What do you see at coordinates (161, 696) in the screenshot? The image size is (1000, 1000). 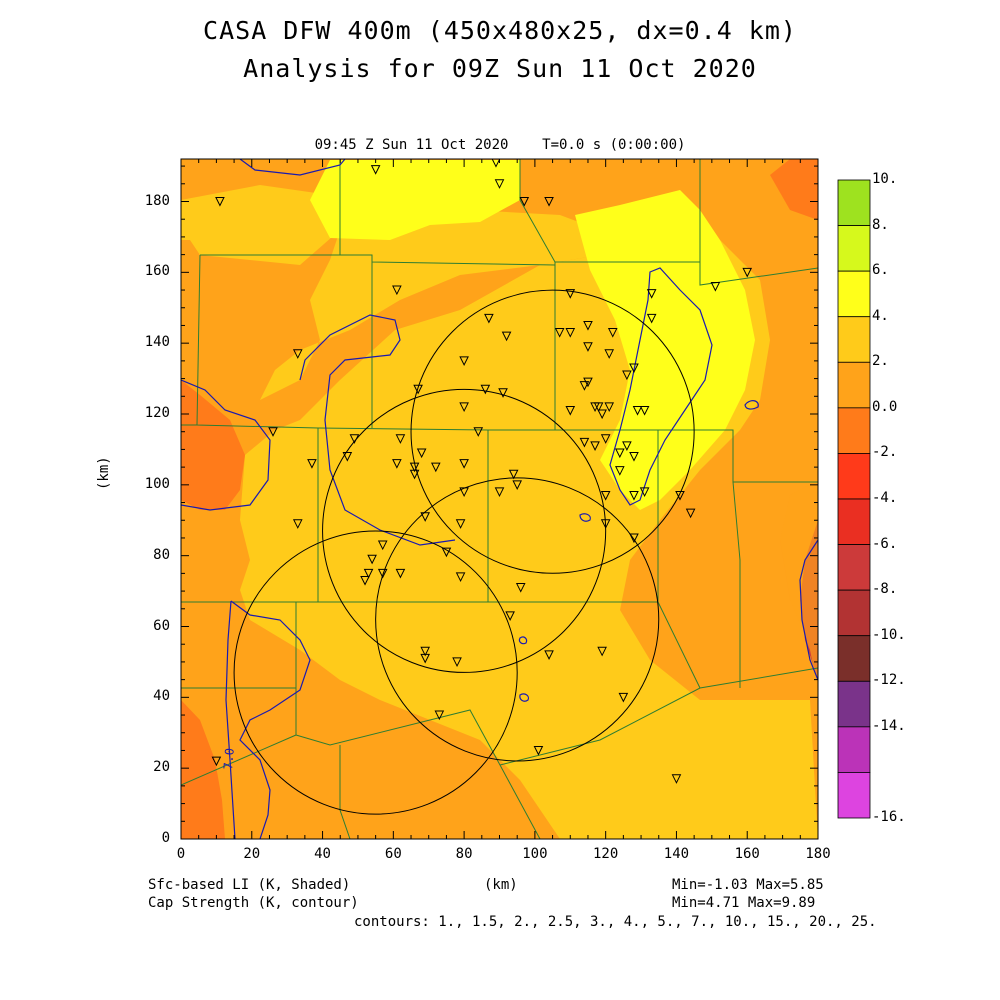 I see `y-tick-label: 40` at bounding box center [161, 696].